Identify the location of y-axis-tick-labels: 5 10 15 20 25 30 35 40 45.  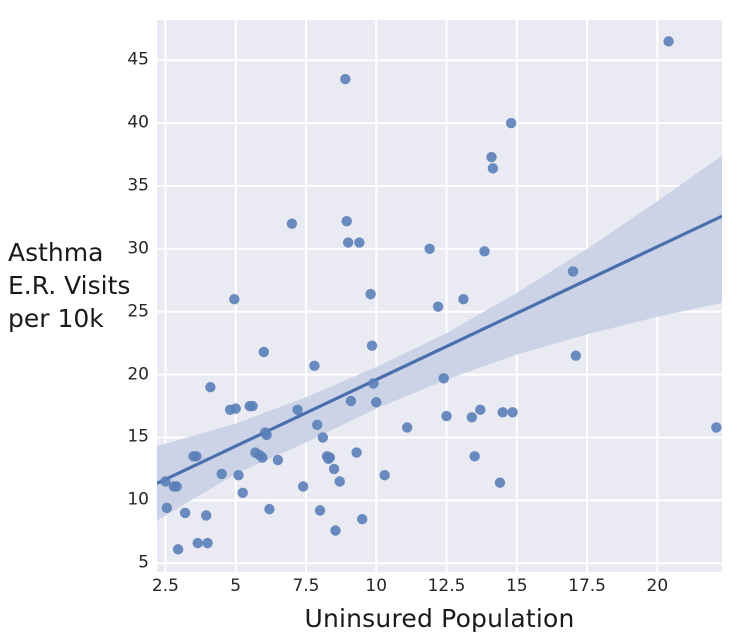
(124, 296).